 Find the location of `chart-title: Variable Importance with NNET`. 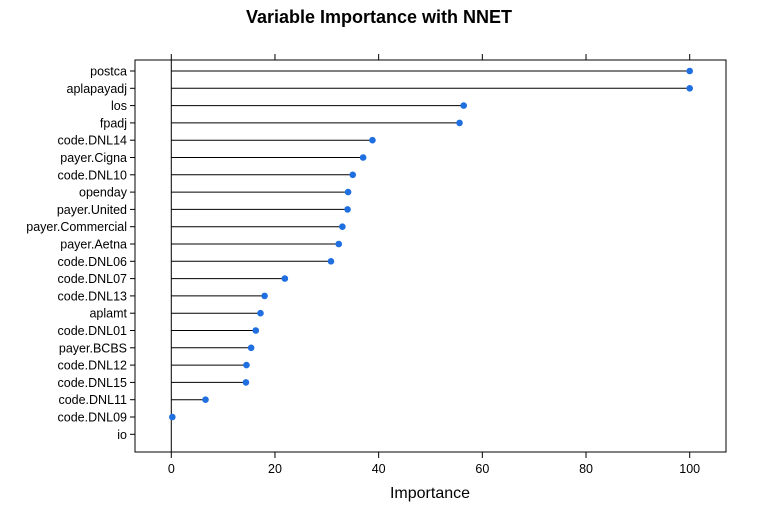

chart-title: Variable Importance with NNET is located at coordinates (379, 17).